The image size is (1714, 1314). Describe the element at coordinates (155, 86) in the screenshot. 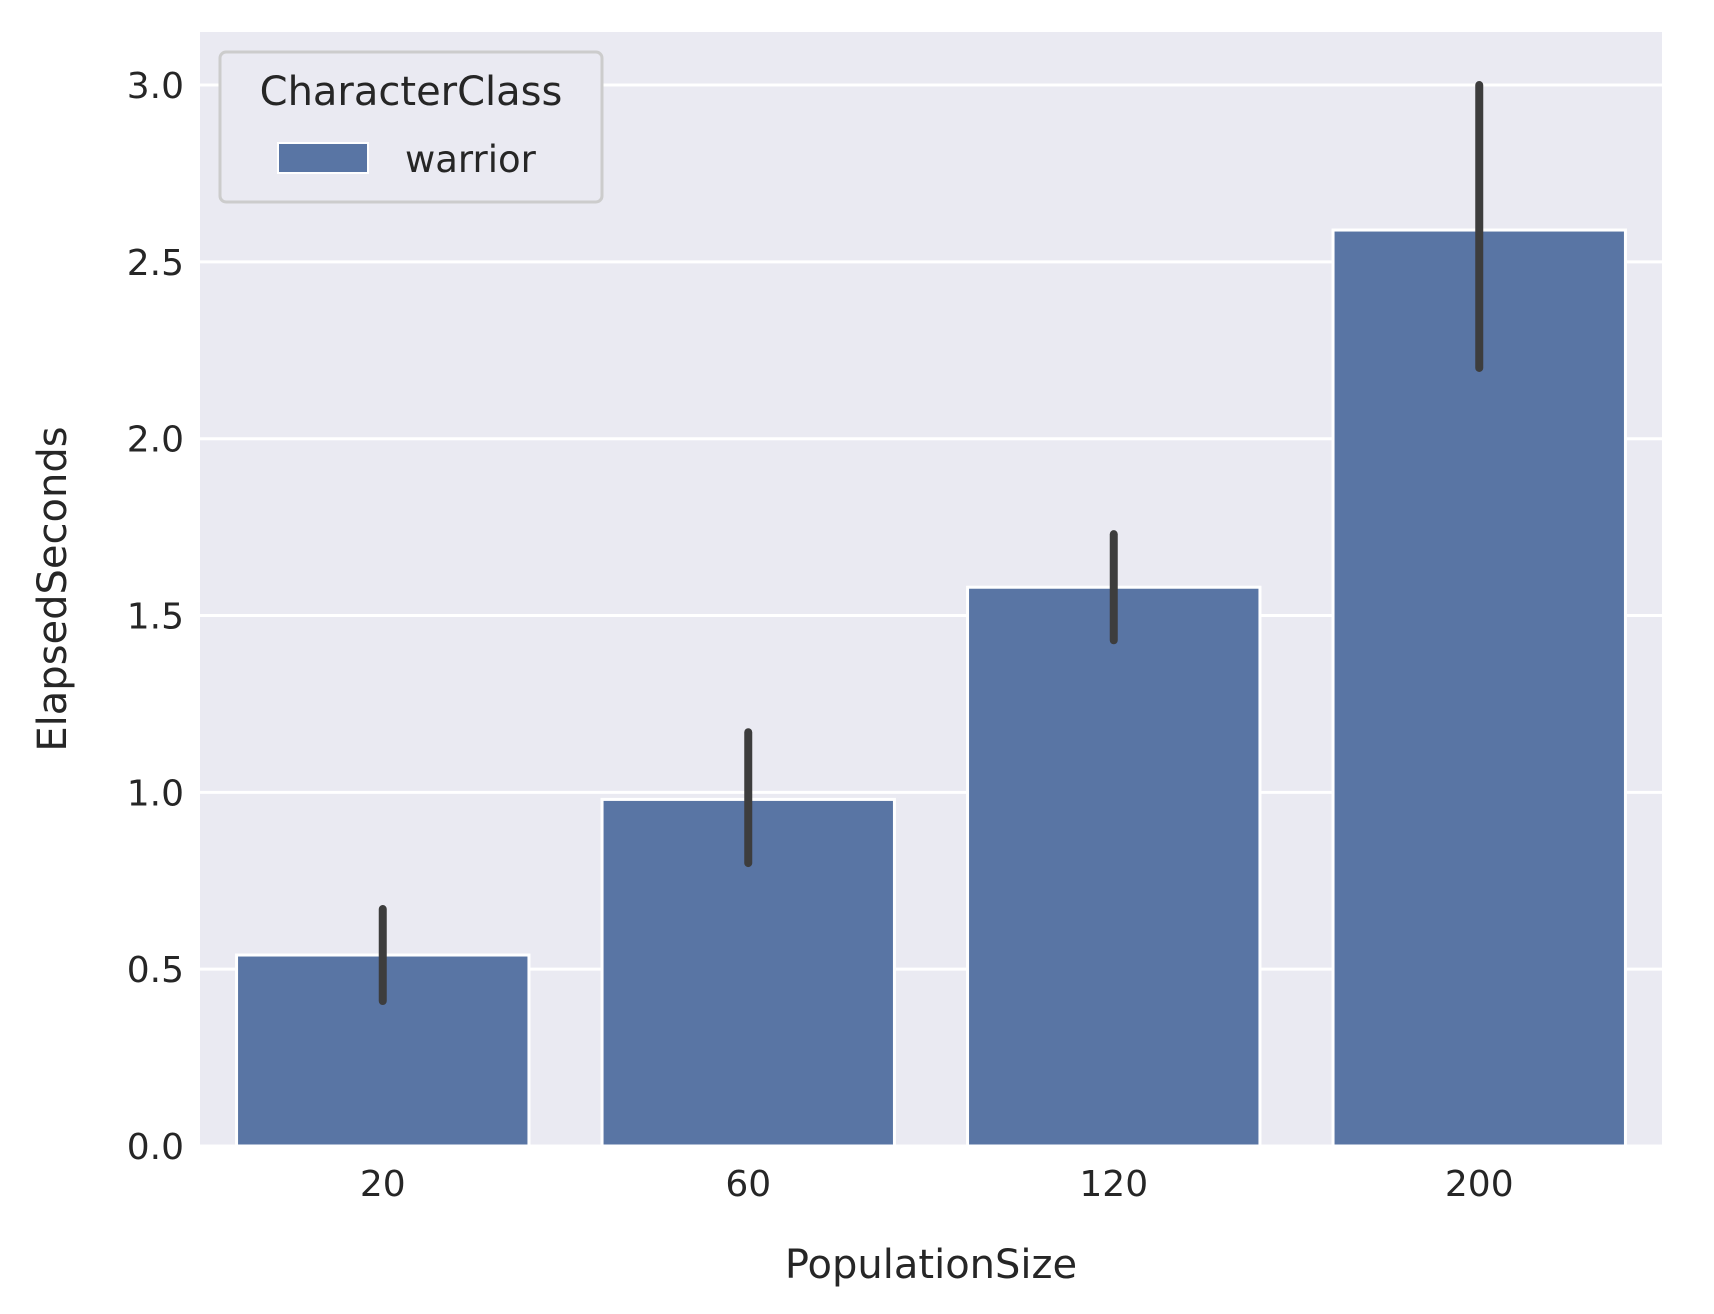

I see `y-tick-label: 3.0` at that location.